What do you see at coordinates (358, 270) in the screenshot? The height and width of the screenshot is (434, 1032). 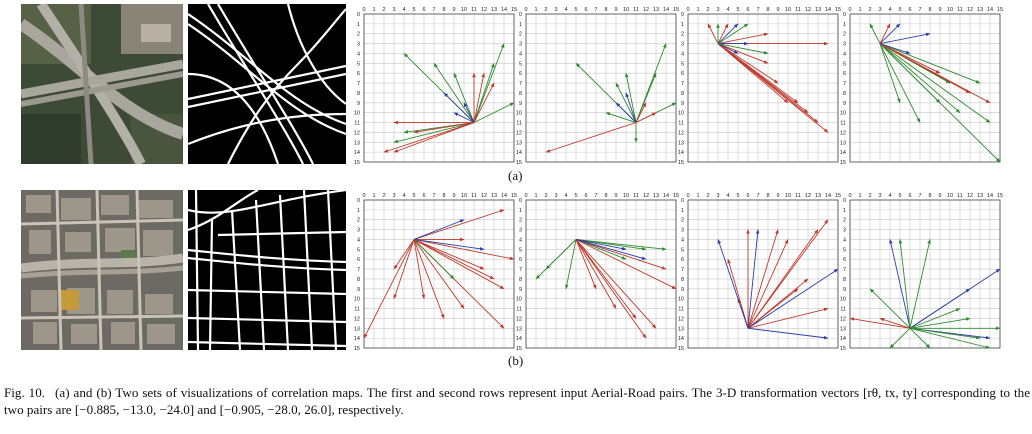 I see `y-tick-label: 7` at bounding box center [358, 270].